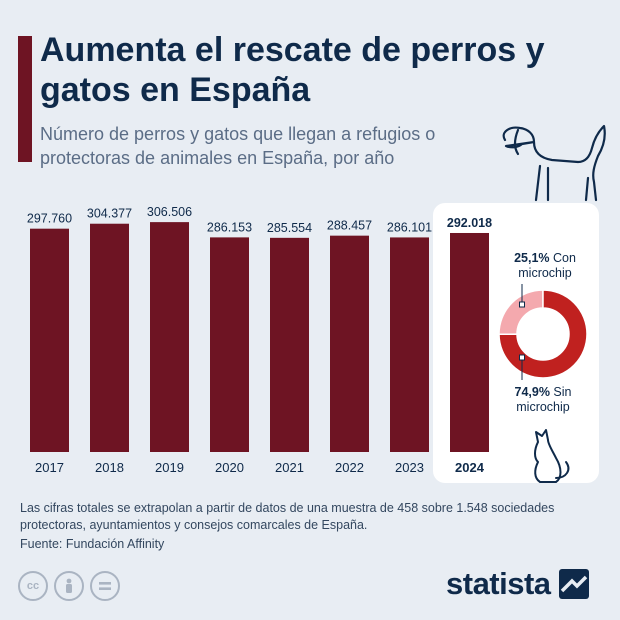 The height and width of the screenshot is (620, 620). I want to click on bar-2019, so click(169, 337).